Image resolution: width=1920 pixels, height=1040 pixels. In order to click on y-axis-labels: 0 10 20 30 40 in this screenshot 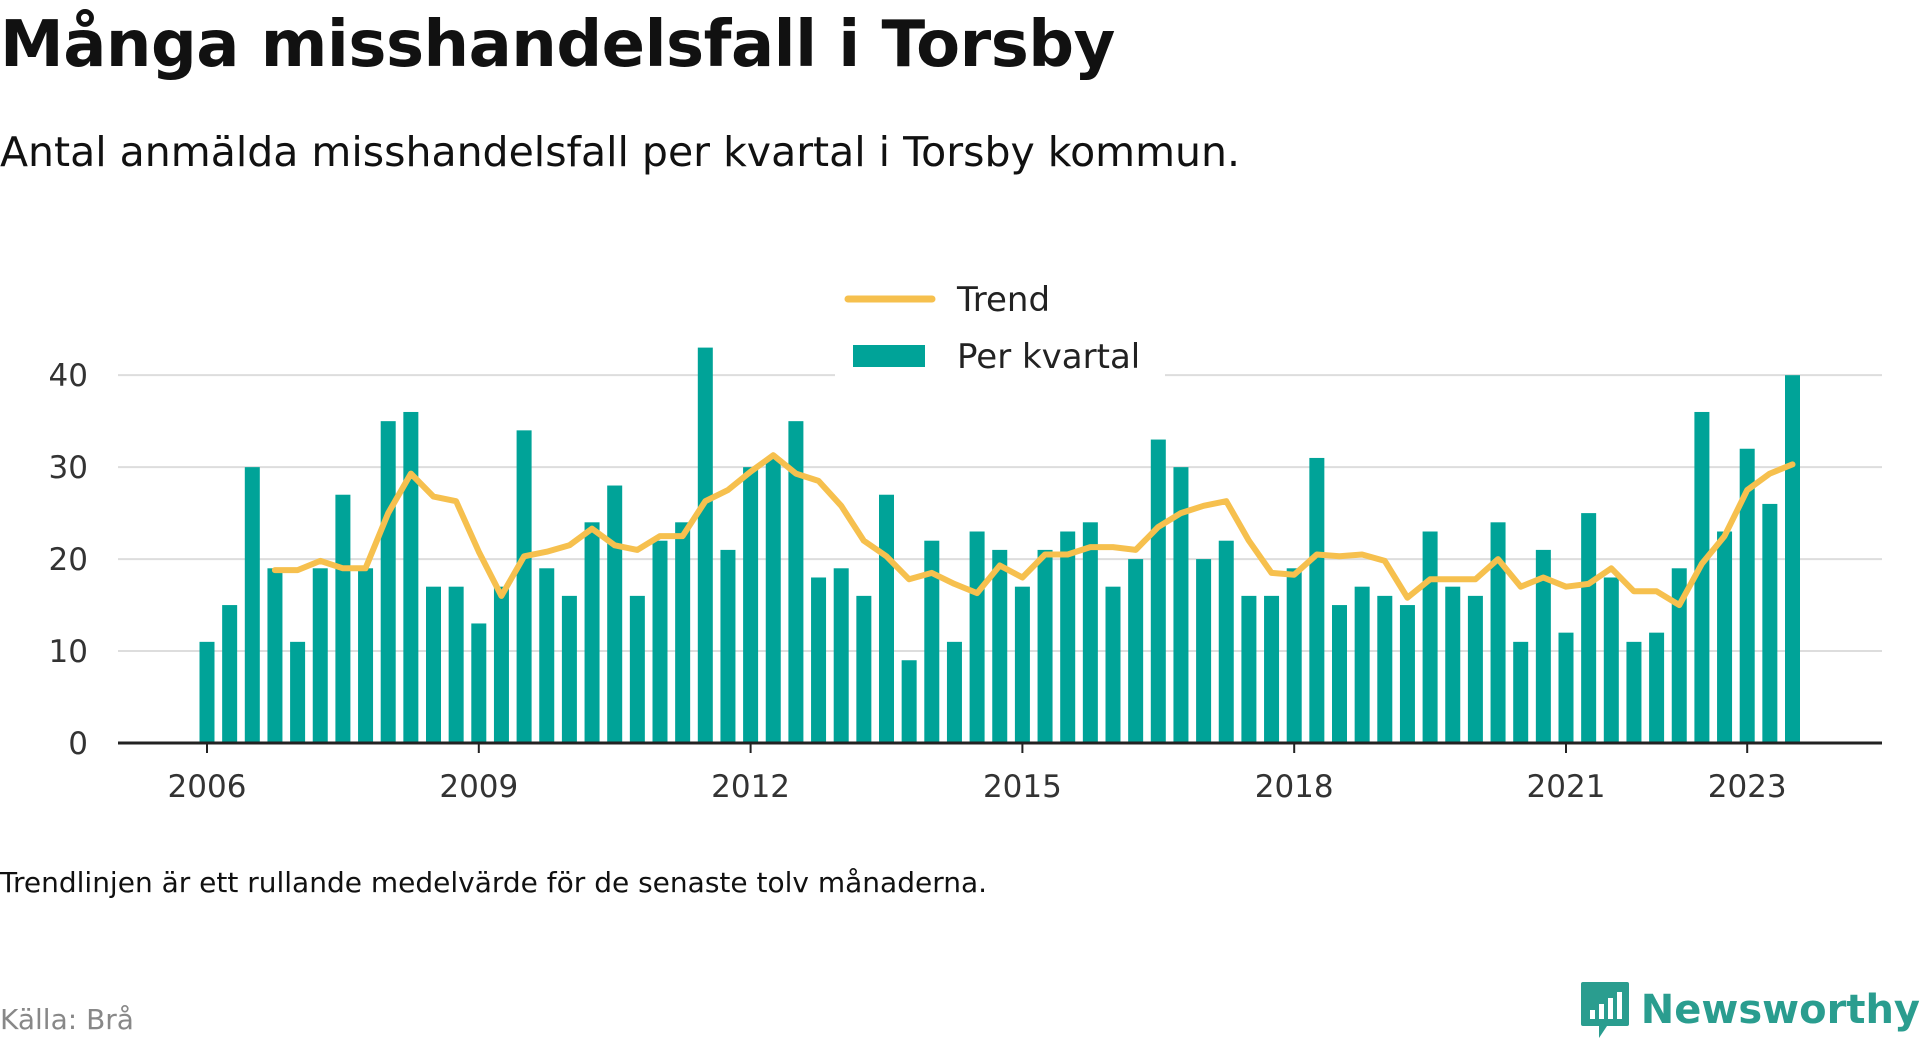, I will do `click(68, 560)`.